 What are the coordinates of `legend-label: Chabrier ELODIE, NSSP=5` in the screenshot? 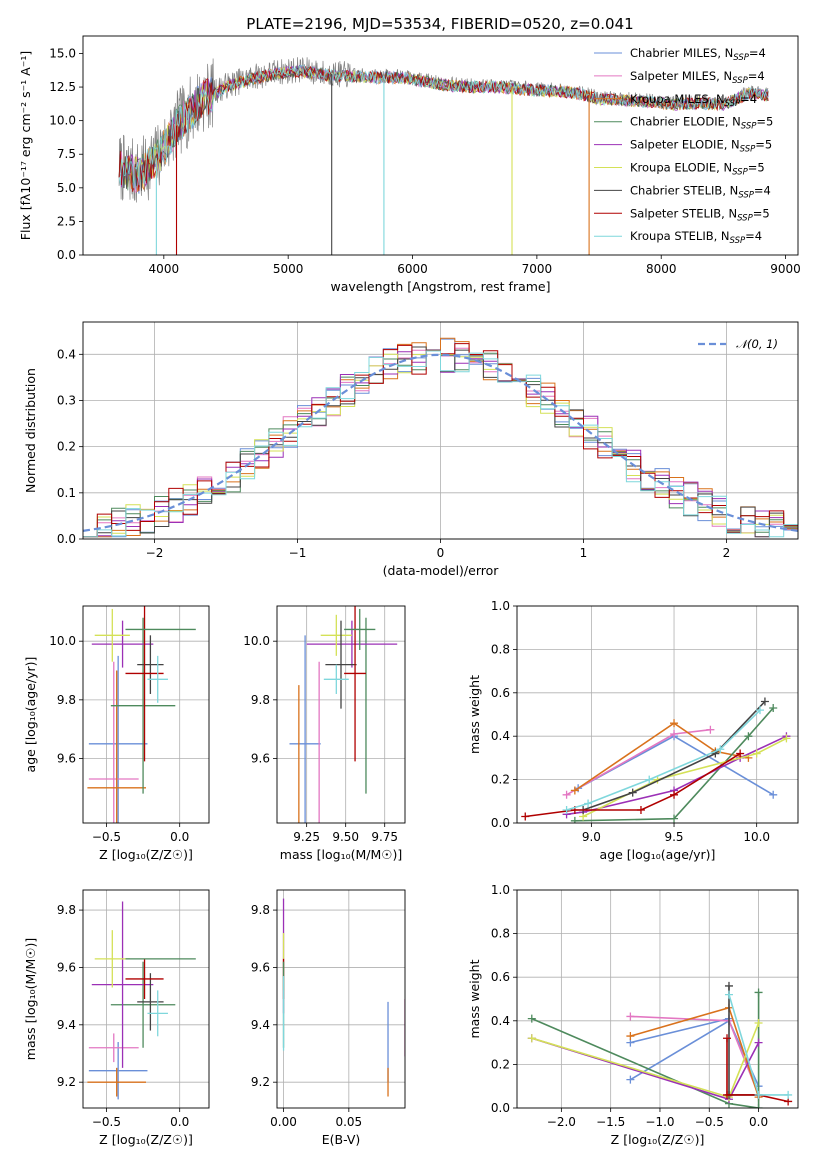 It's located at (701, 123).